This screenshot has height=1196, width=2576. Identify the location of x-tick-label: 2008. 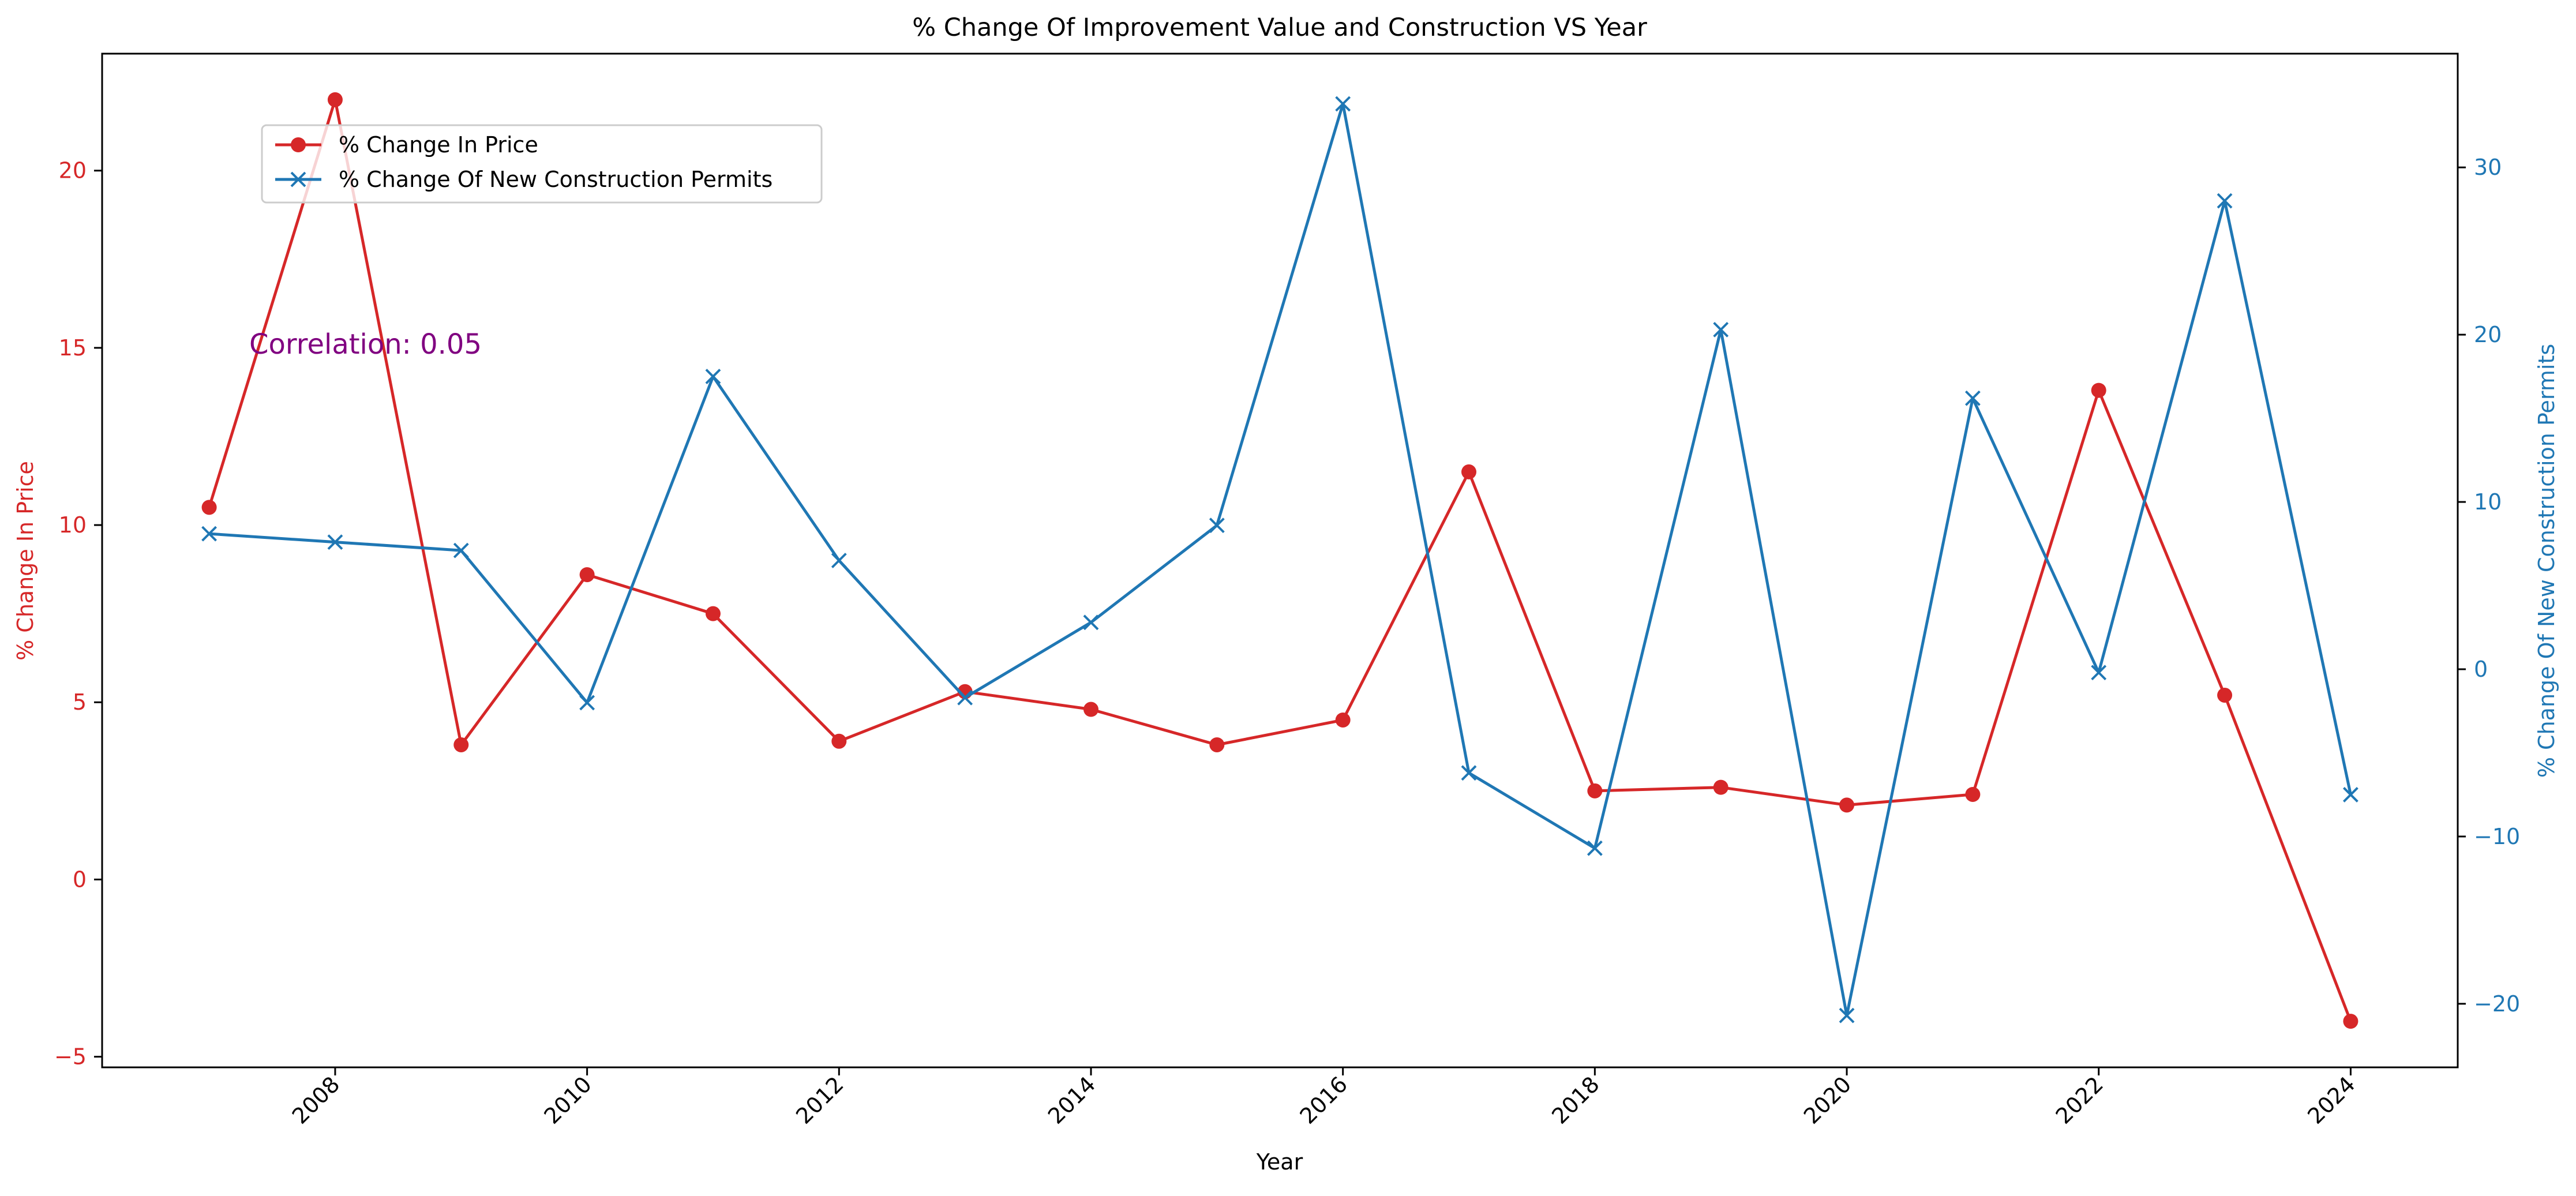
(316, 1100).